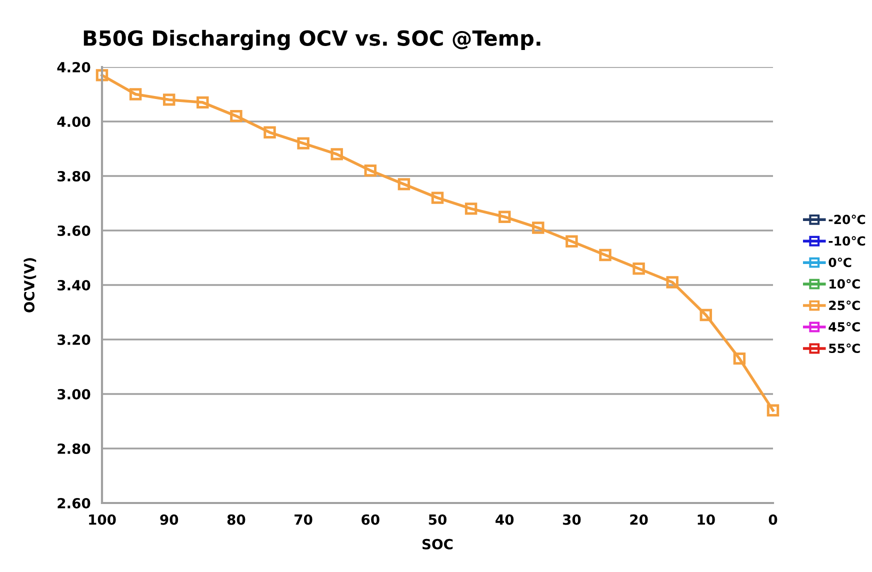  I want to click on y-tick-label: 2.60, so click(74, 503).